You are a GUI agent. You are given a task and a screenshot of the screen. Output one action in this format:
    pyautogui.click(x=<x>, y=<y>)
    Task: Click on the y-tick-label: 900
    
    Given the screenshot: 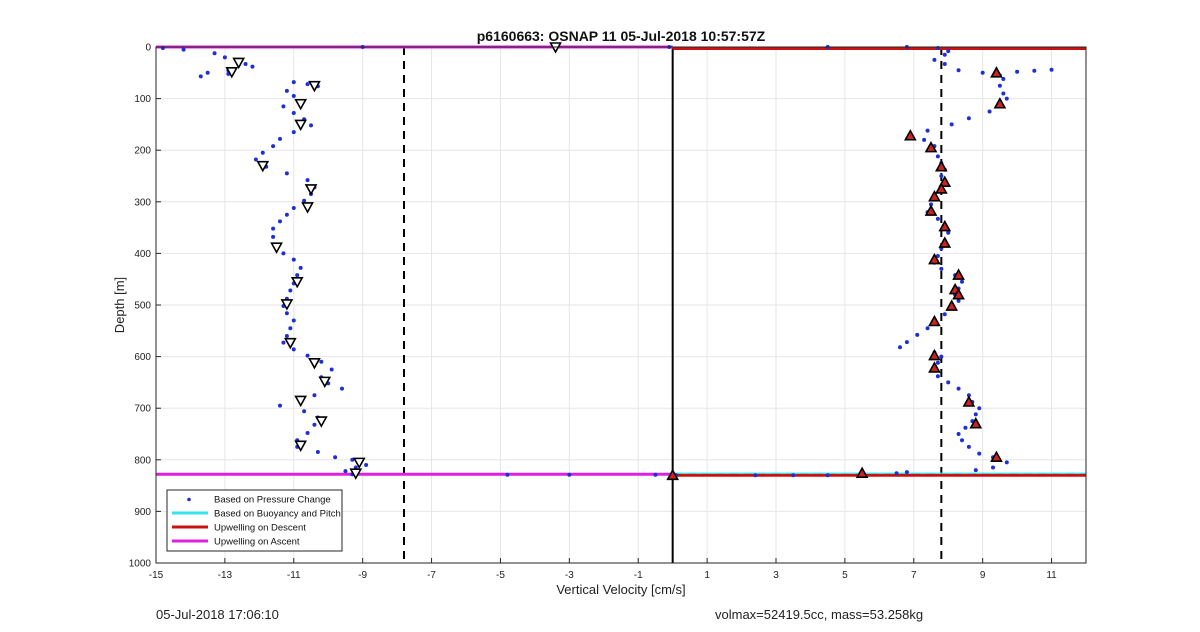 What is the action you would take?
    pyautogui.click(x=142, y=512)
    